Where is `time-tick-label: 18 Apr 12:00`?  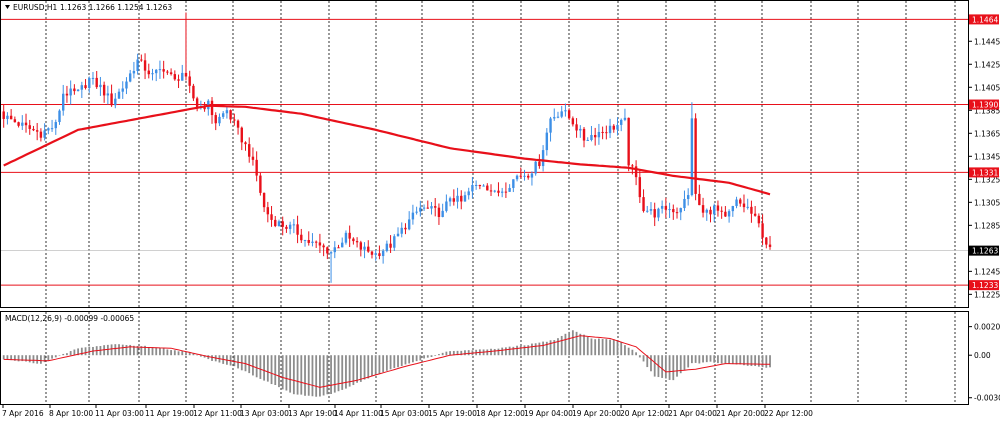
time-tick-label: 18 Apr 12:00 is located at coordinates (500, 413).